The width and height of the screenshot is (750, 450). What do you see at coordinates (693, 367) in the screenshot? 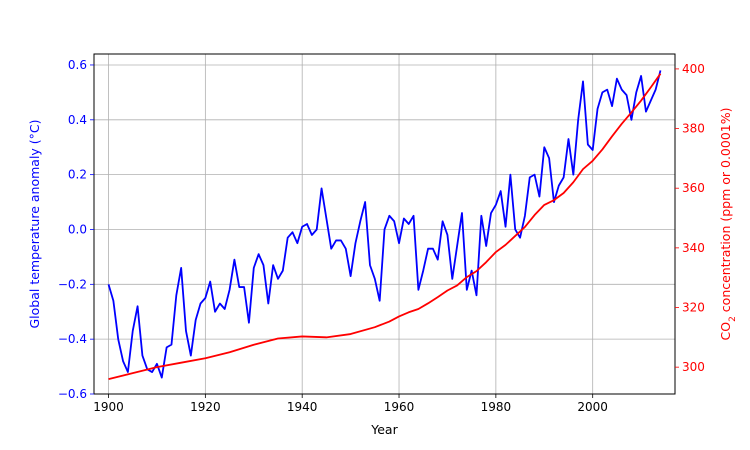
I see `y-right-tick-label: 300` at bounding box center [693, 367].